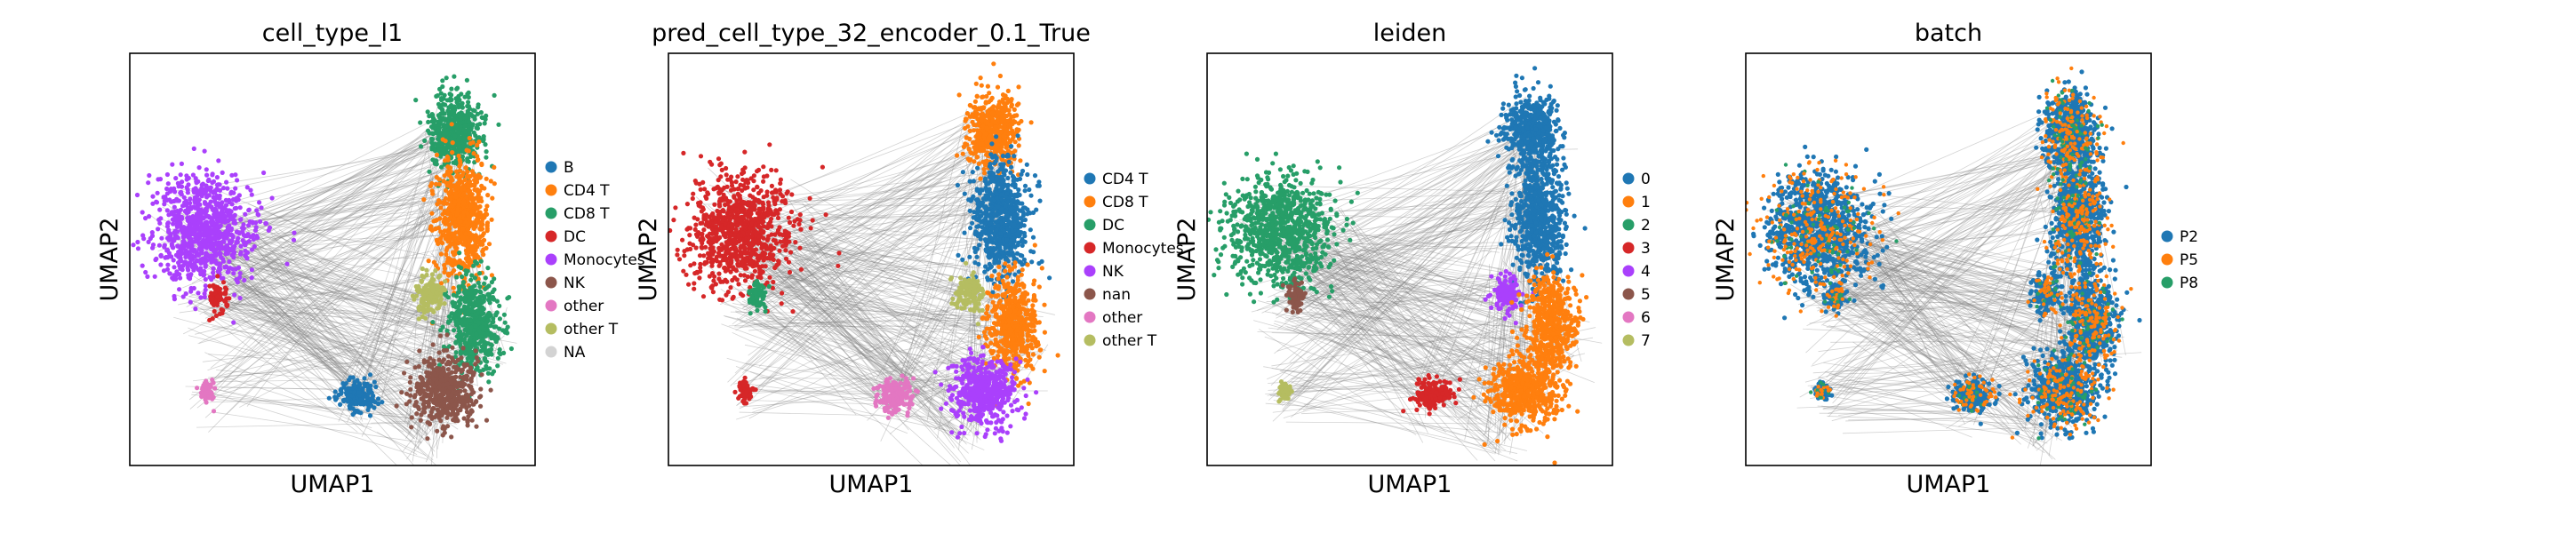  What do you see at coordinates (551, 190) in the screenshot?
I see `legend-marker` at bounding box center [551, 190].